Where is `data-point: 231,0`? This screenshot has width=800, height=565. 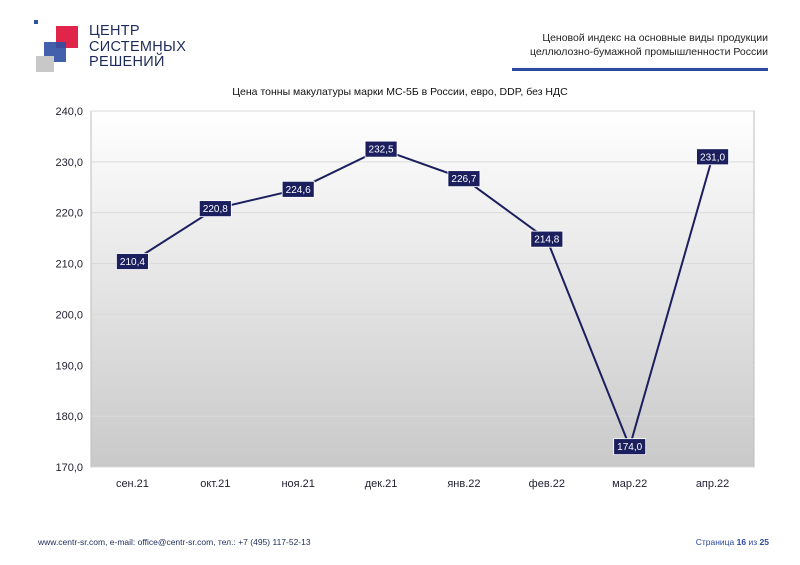
data-point: 231,0 is located at coordinates (712, 157).